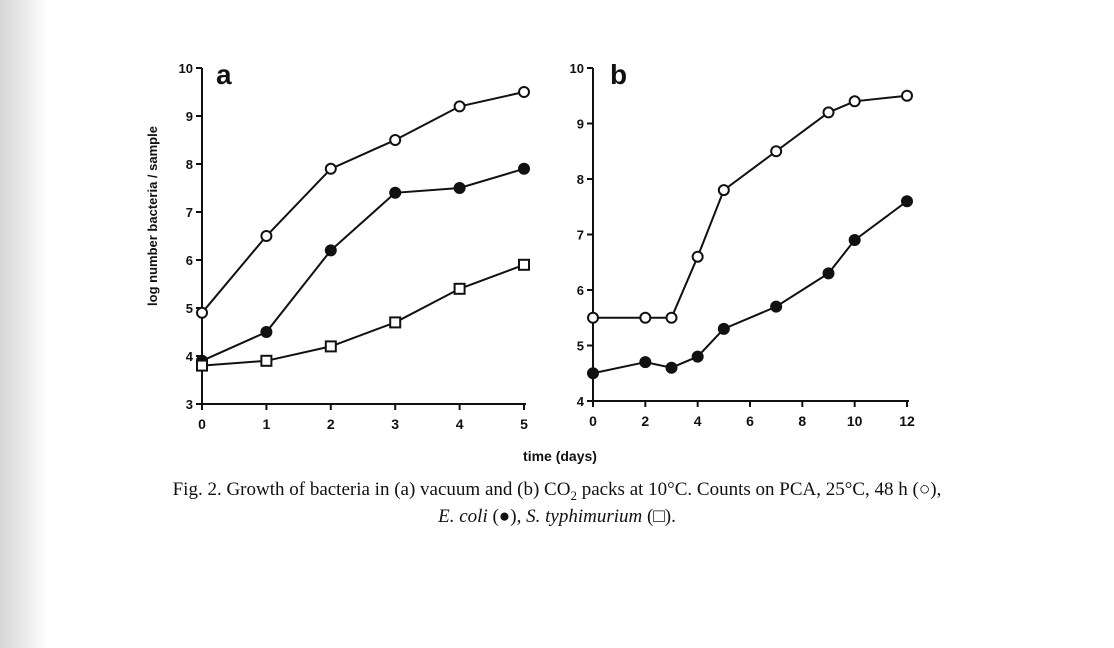 The image size is (1114, 648). Describe the element at coordinates (802, 421) in the screenshot. I see `x-tick-label: 8` at that location.